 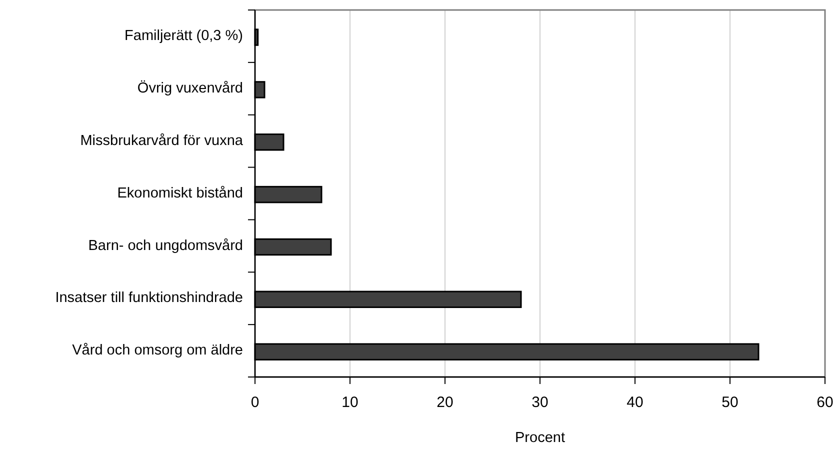 What do you see at coordinates (149, 298) in the screenshot?
I see `y-tick-label: Insatser till funktionshindrade` at bounding box center [149, 298].